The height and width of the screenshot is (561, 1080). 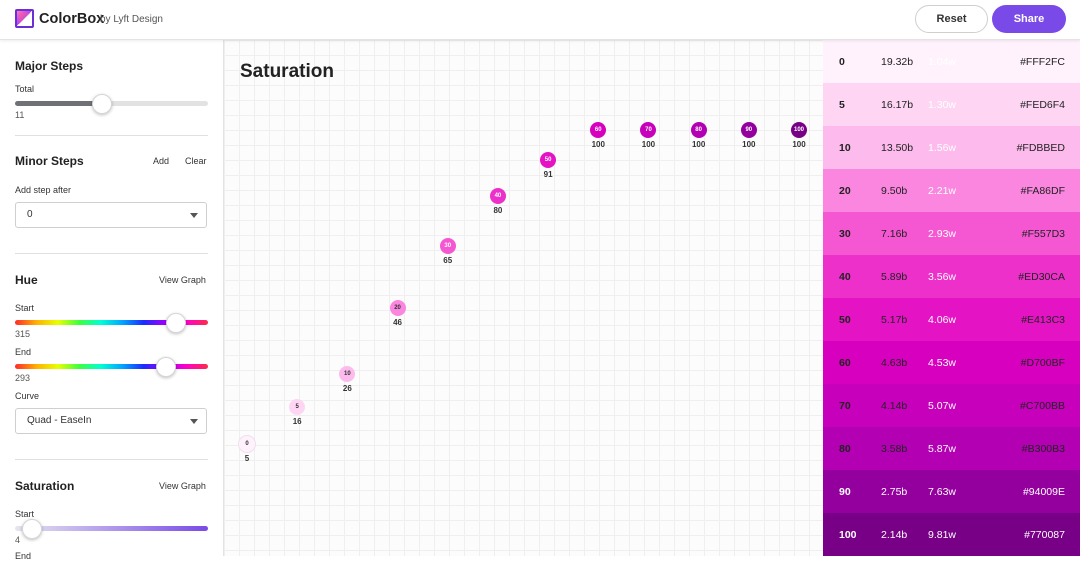 I want to click on swatch-white-contrast: 1.56w, so click(x=942, y=147).